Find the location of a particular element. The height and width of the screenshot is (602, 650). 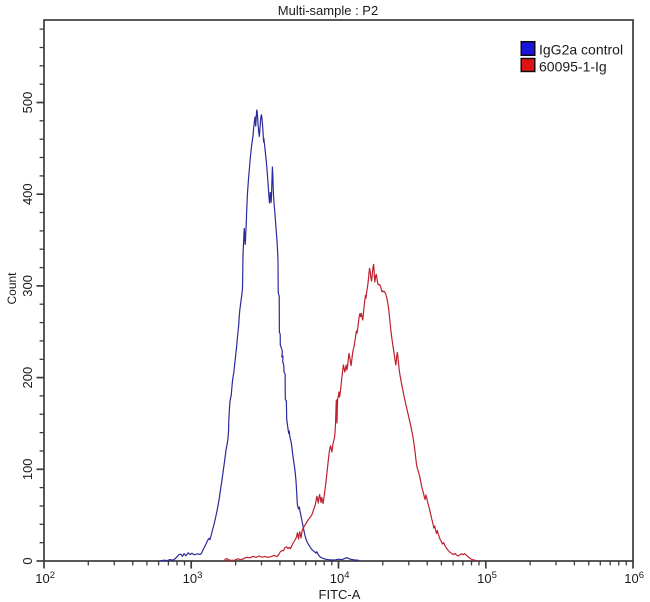

svg-text: 60095-1-Ig is located at coordinates (573, 67).